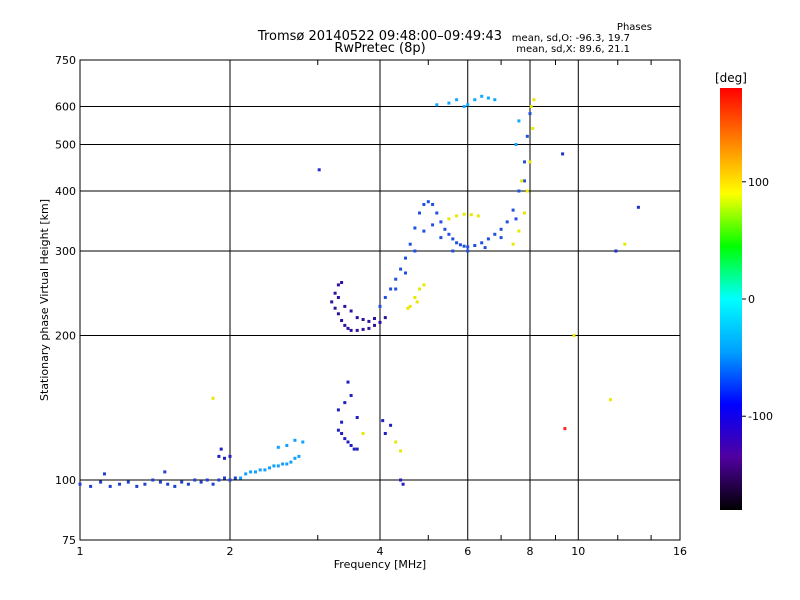 This screenshot has height=600, width=800. What do you see at coordinates (44, 300) in the screenshot?
I see `y-axis-label: Stationary phase Virtual Height [km]` at bounding box center [44, 300].